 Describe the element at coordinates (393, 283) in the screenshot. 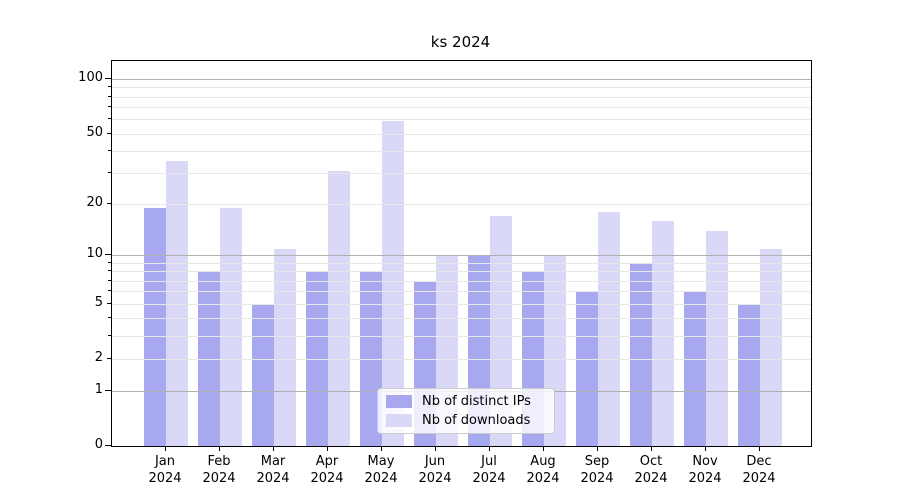

I see `bar-downloads-may` at that location.